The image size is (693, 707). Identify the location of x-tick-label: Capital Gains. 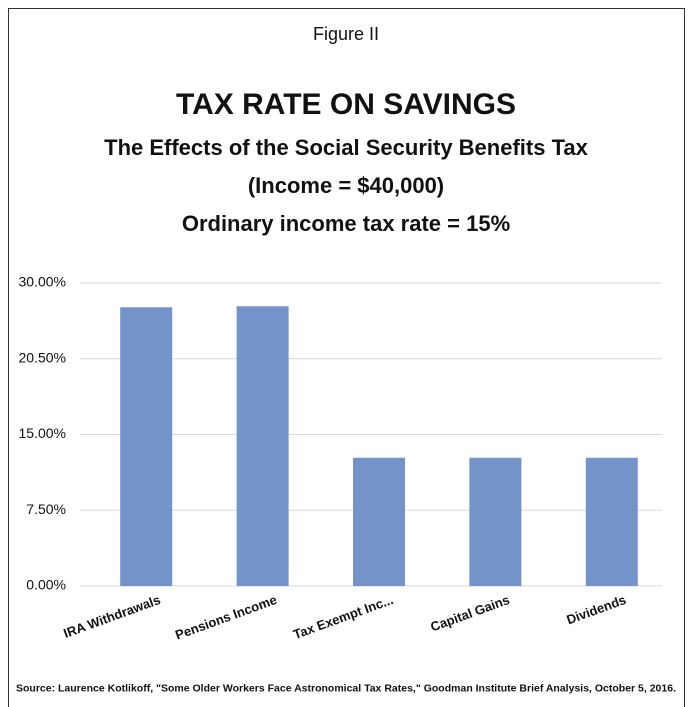
(469, 613).